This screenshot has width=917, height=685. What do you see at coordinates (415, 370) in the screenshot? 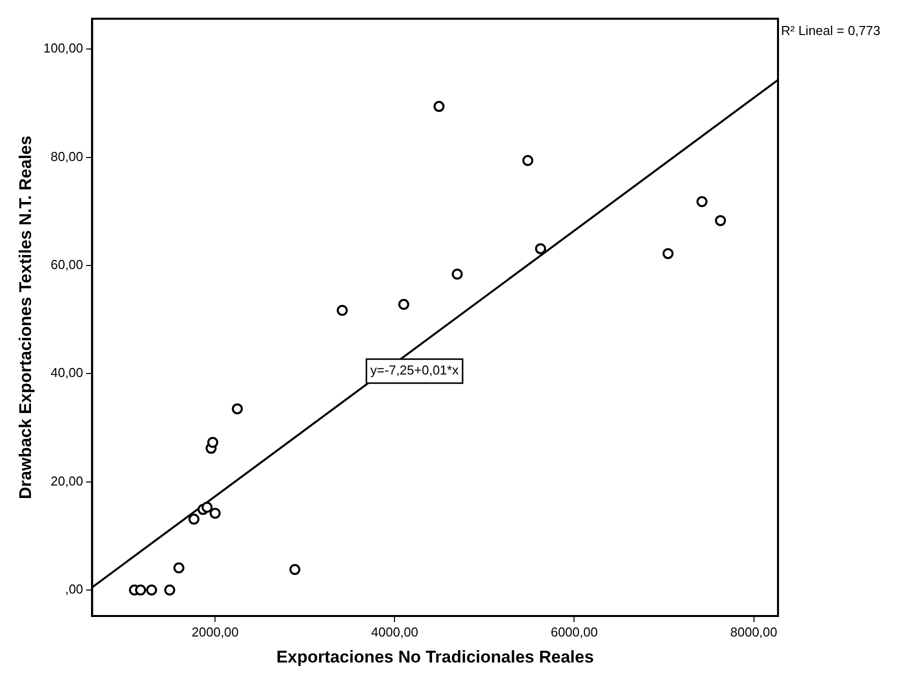
I see `annotation: y=-7,25+0,01*x` at bounding box center [415, 370].